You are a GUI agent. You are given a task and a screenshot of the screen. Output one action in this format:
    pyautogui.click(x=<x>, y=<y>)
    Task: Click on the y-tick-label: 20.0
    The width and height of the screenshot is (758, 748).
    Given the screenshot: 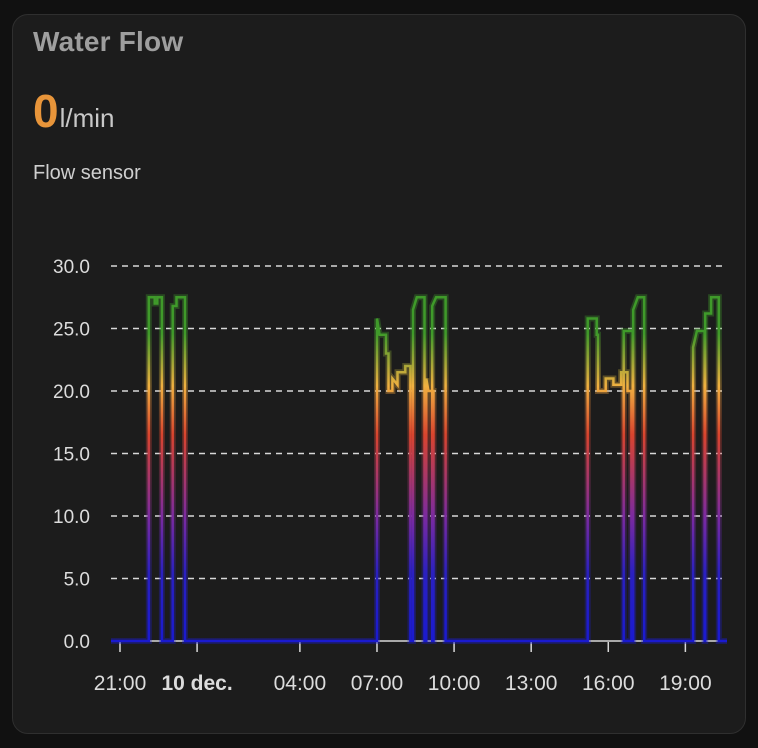 What is the action you would take?
    pyautogui.click(x=71, y=392)
    